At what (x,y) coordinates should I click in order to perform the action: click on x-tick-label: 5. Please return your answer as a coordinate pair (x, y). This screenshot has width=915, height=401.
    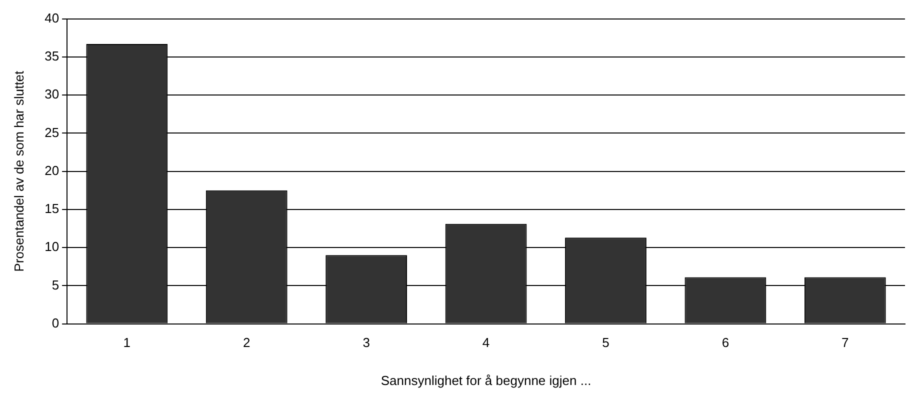
    Looking at the image, I should click on (606, 342).